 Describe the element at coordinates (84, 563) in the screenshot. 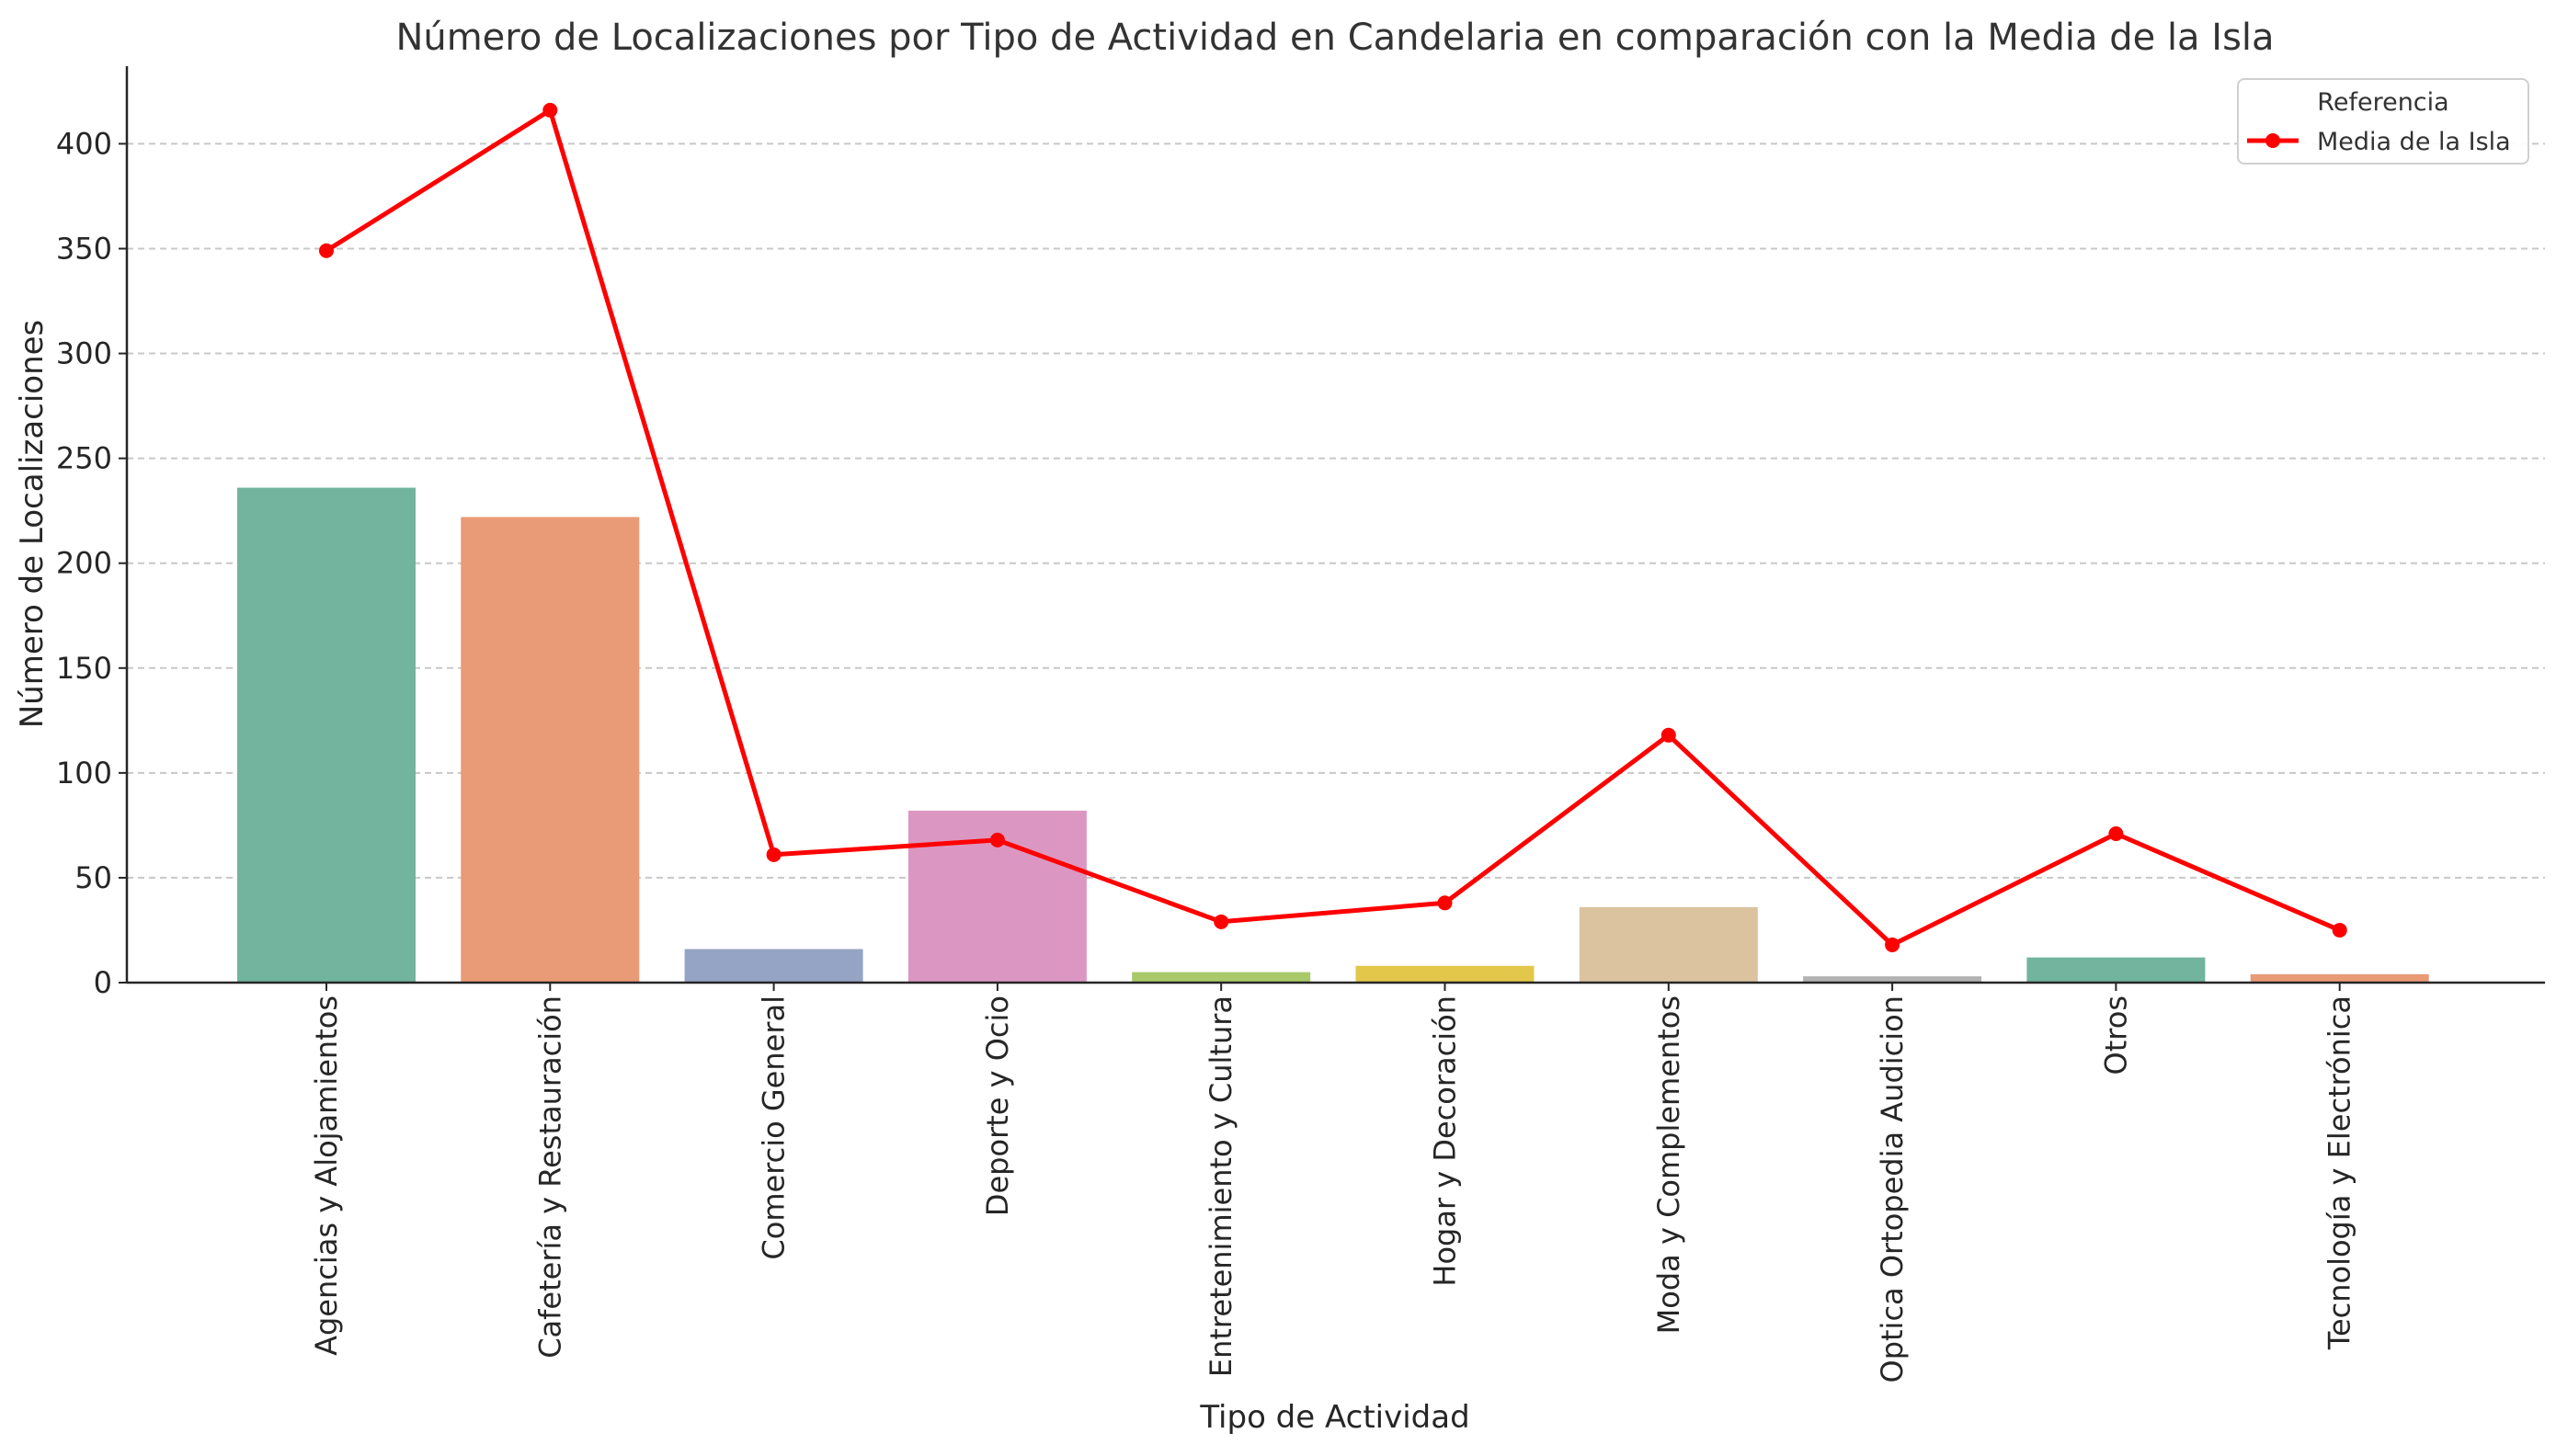

I see `y-tick-label: 200` at that location.